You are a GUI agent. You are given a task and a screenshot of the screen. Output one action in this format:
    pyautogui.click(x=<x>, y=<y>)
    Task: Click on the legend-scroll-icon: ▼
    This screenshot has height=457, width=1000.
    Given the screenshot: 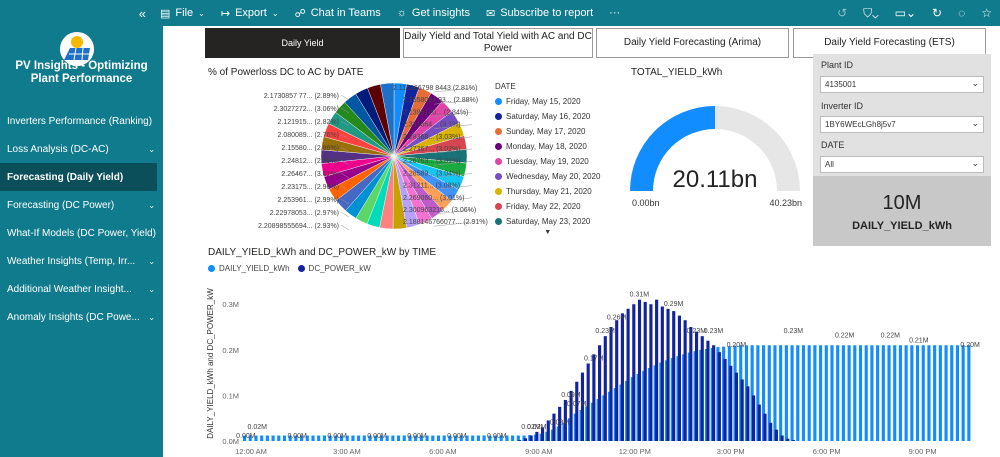 What is the action you would take?
    pyautogui.click(x=548, y=232)
    